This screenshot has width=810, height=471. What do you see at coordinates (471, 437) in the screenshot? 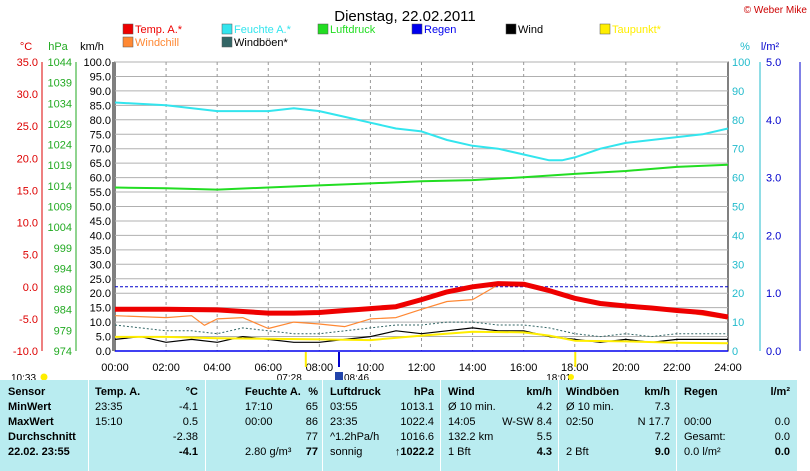
I see `table-cell: 132.2 km` at bounding box center [471, 437].